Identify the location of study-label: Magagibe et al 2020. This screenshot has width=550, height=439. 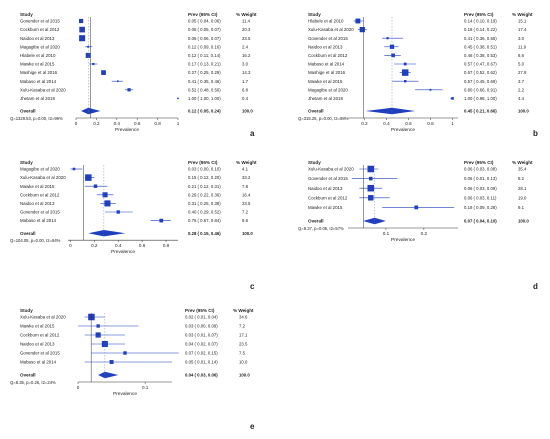
(40, 46).